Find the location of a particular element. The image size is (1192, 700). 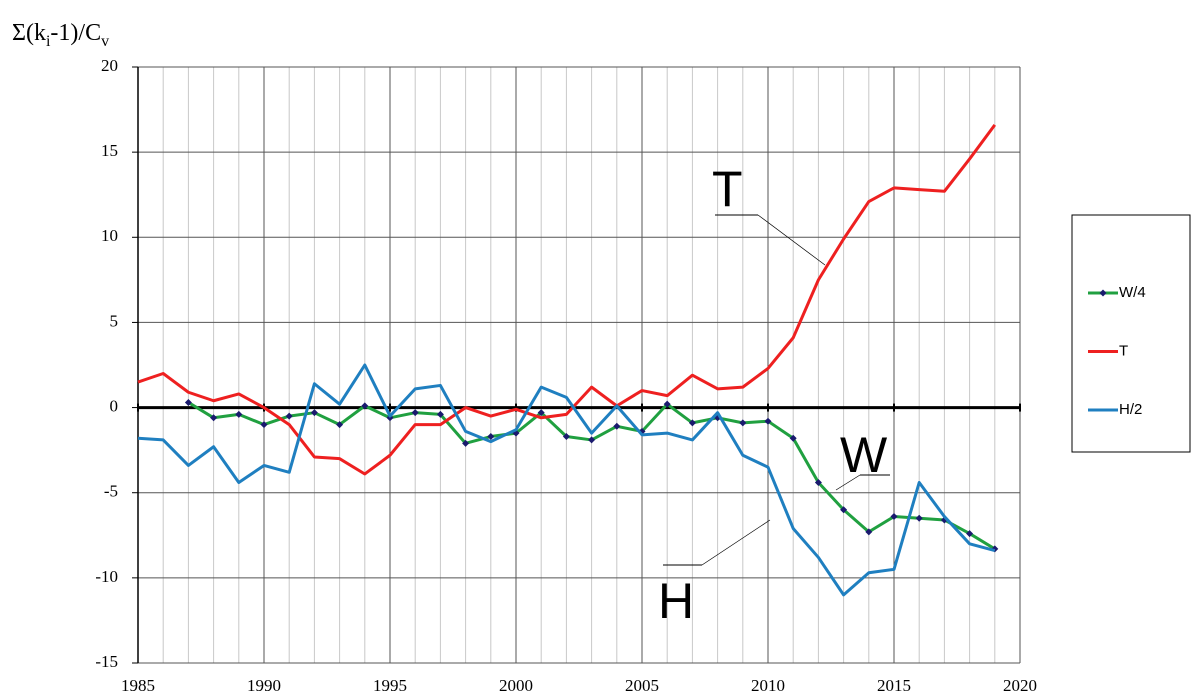

legend: W/4 T H/2 is located at coordinates (1117, 351).